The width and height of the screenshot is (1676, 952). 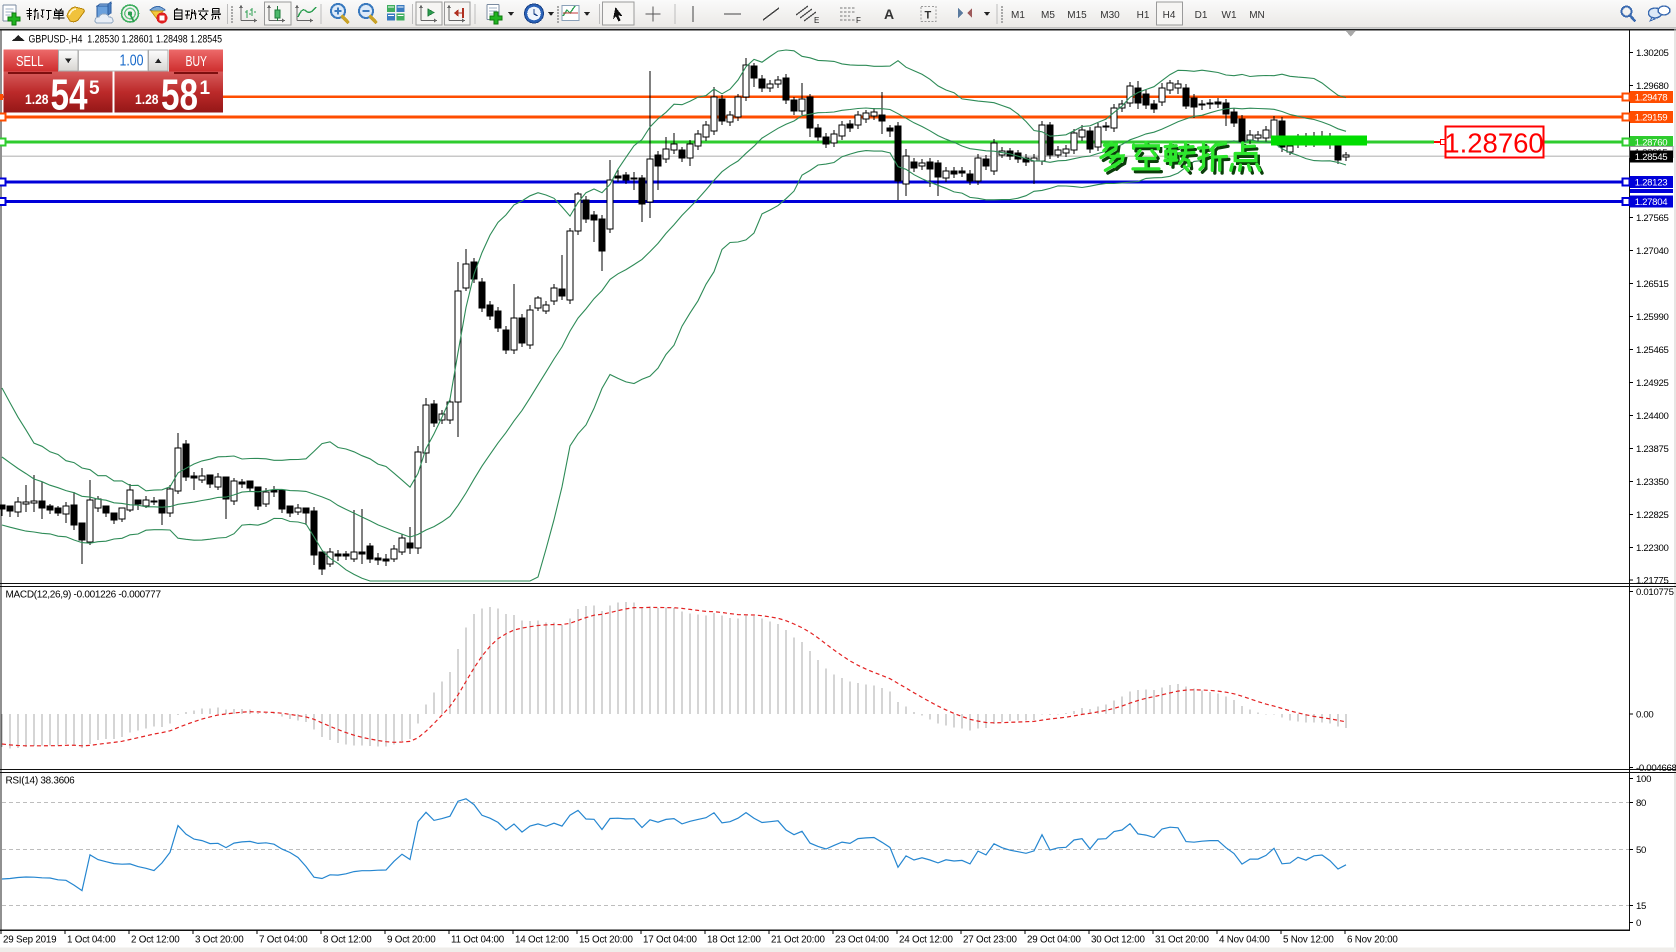 I want to click on svg-text: 27 Oct 23:00, so click(x=990, y=940).